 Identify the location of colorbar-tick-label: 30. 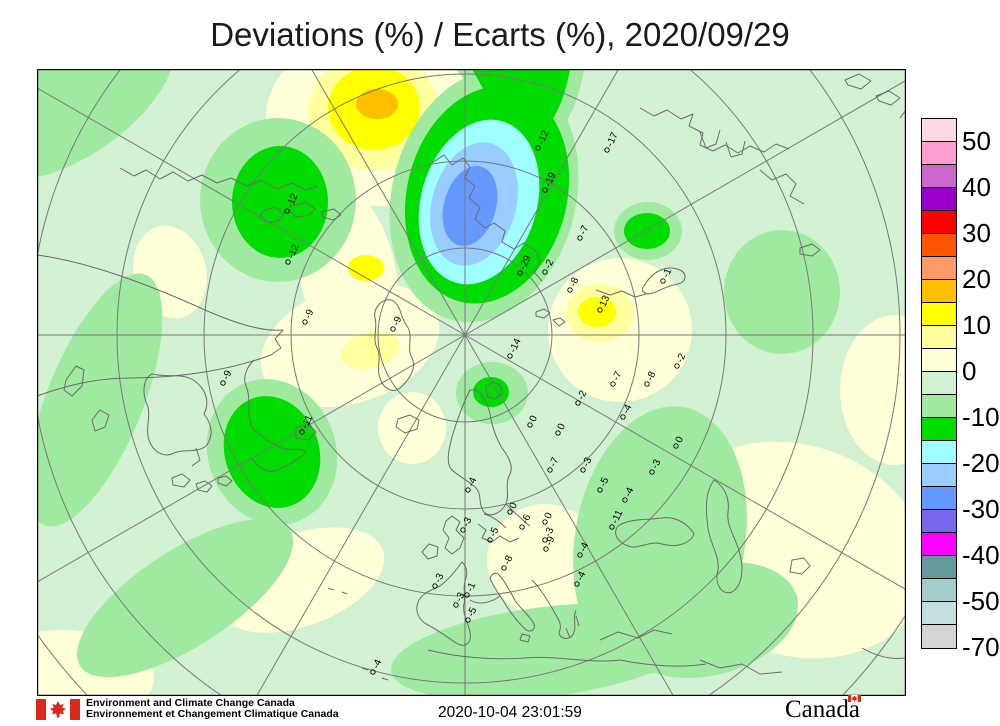
(976, 233).